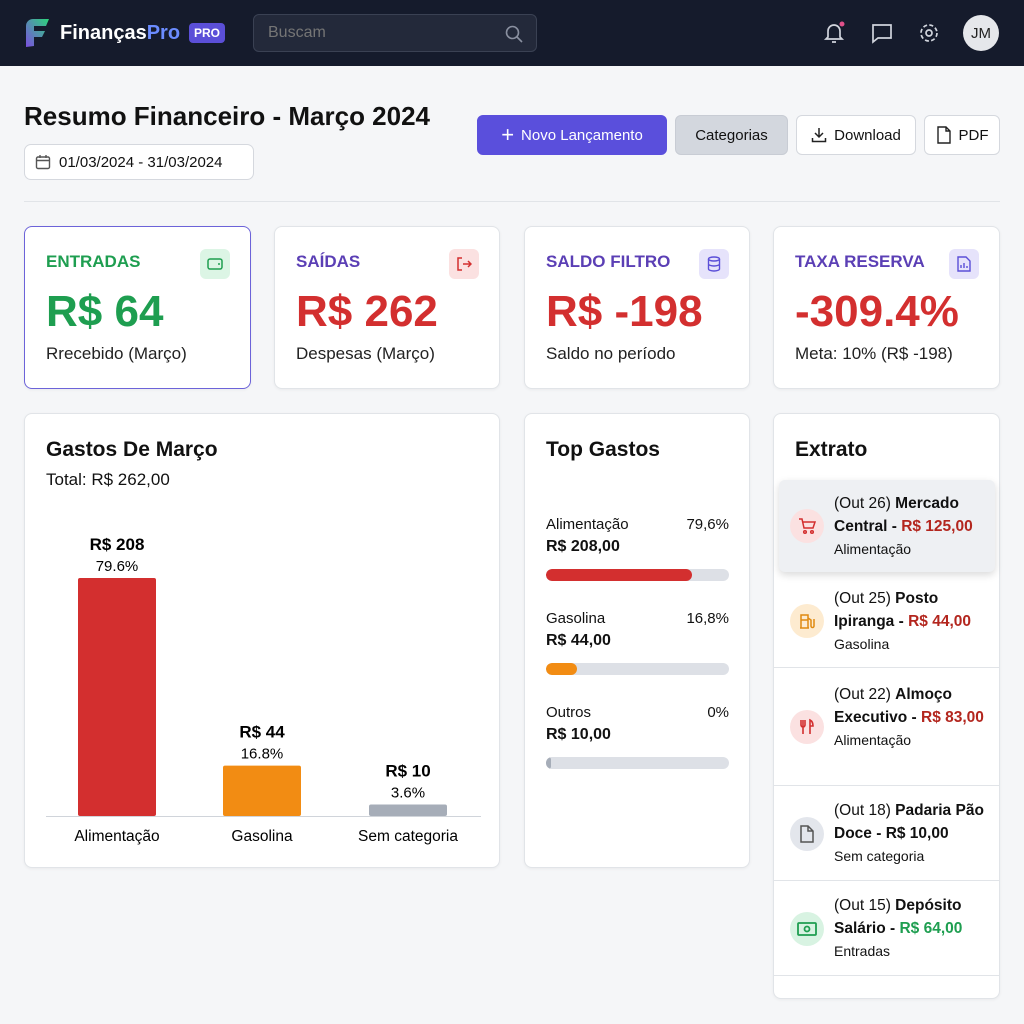 The width and height of the screenshot is (1024, 1024). I want to click on pdf-file-icon, so click(943, 135).